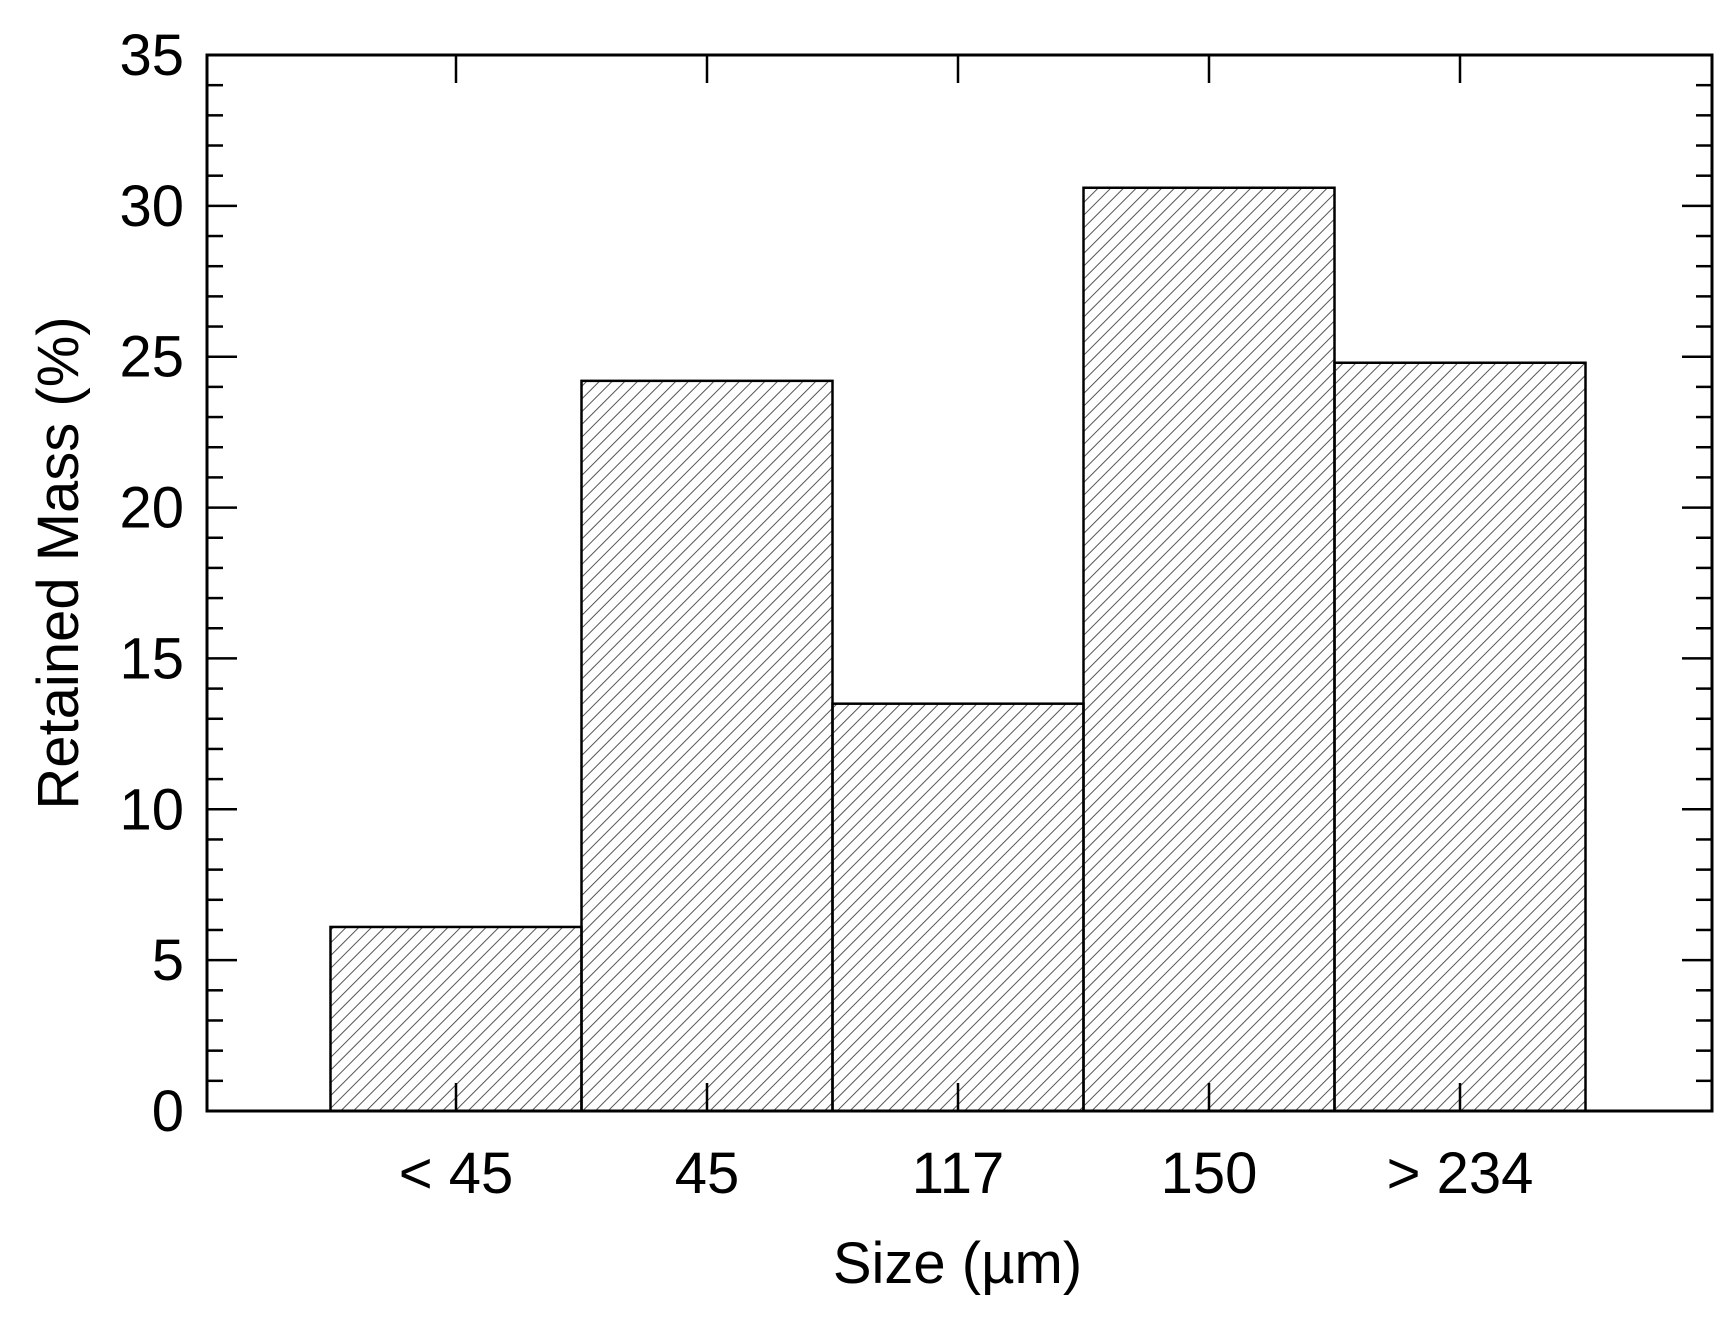 The image size is (1735, 1323). What do you see at coordinates (957, 1263) in the screenshot?
I see `x-axis-label: Size (µm)` at bounding box center [957, 1263].